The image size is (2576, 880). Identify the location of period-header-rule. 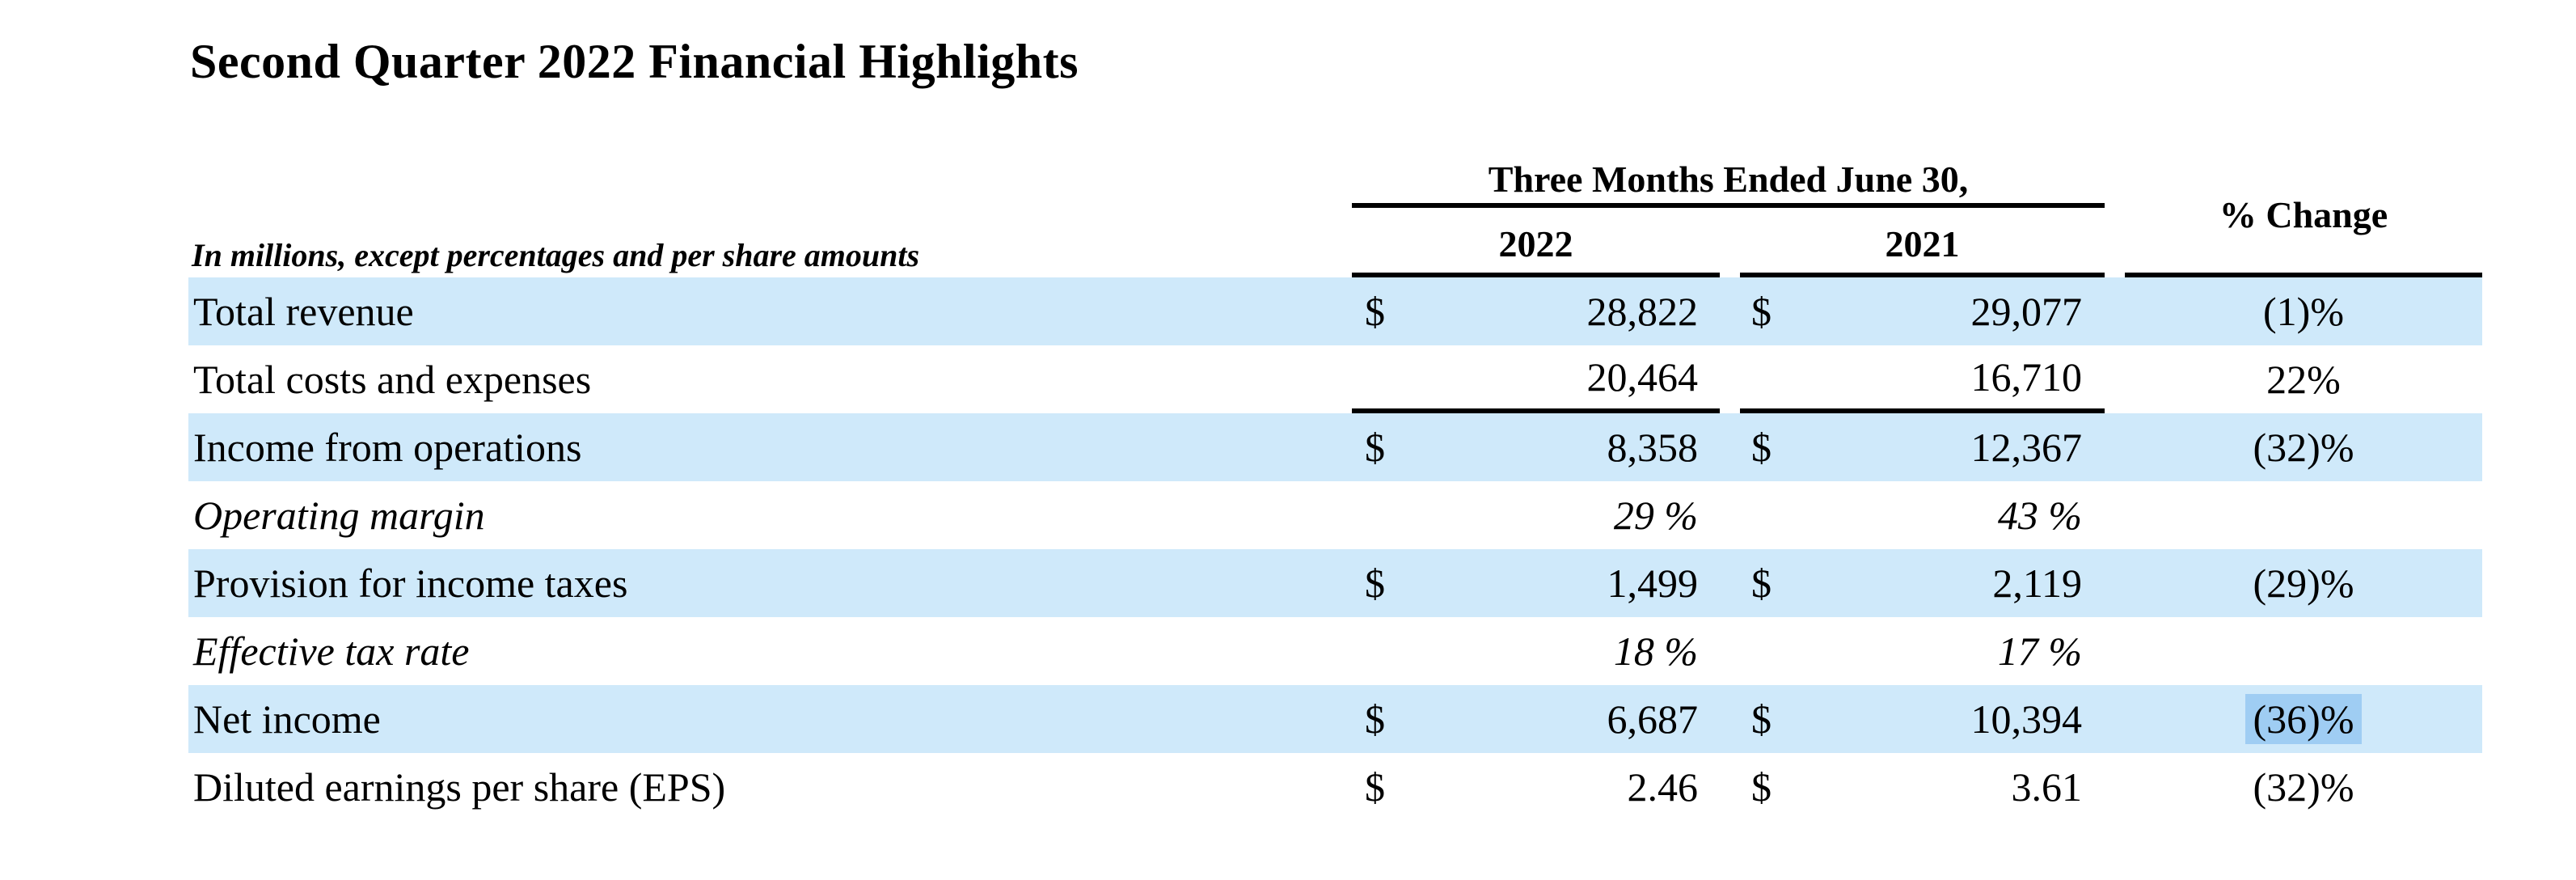
(1729, 205).